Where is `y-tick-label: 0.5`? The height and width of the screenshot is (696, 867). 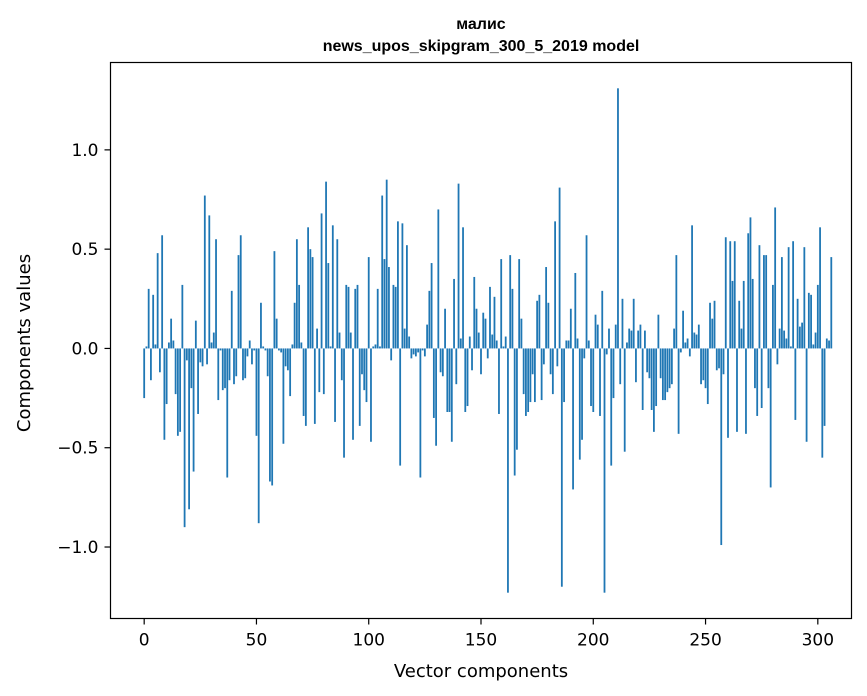 y-tick-label: 0.5 is located at coordinates (84, 250).